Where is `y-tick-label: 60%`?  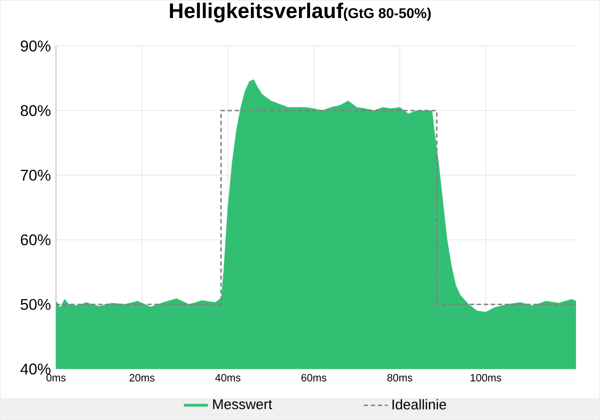
y-tick-label: 60% is located at coordinates (35, 240).